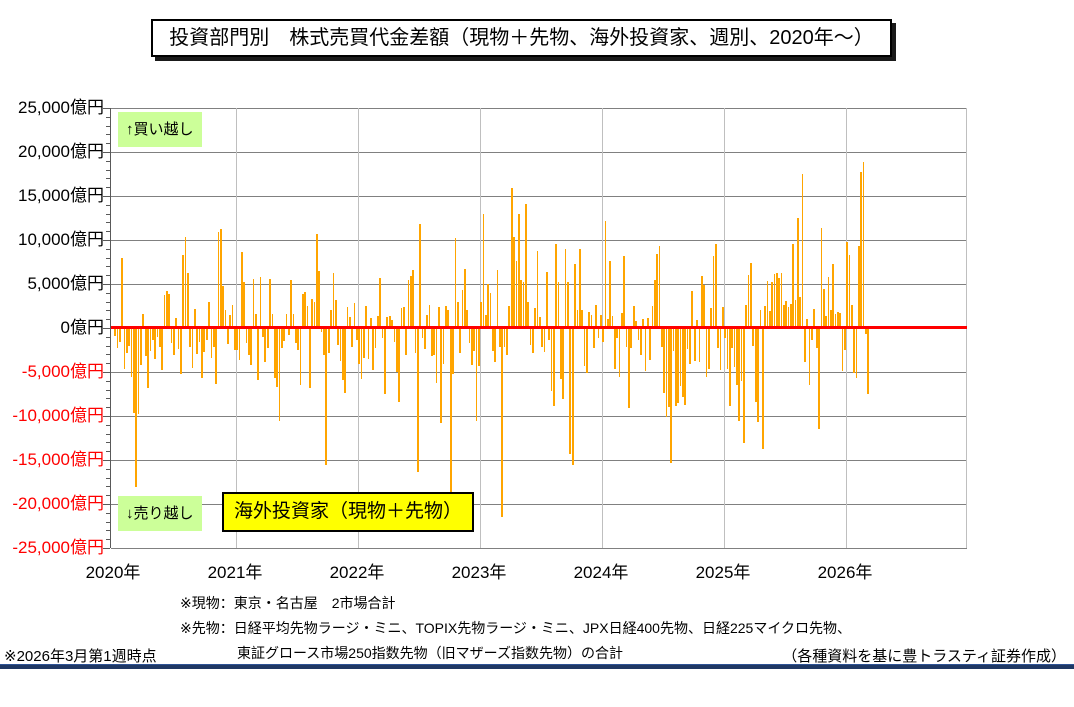 This screenshot has width=1074, height=707. What do you see at coordinates (479, 572) in the screenshot?
I see `x-axis-label: 2023年` at bounding box center [479, 572].